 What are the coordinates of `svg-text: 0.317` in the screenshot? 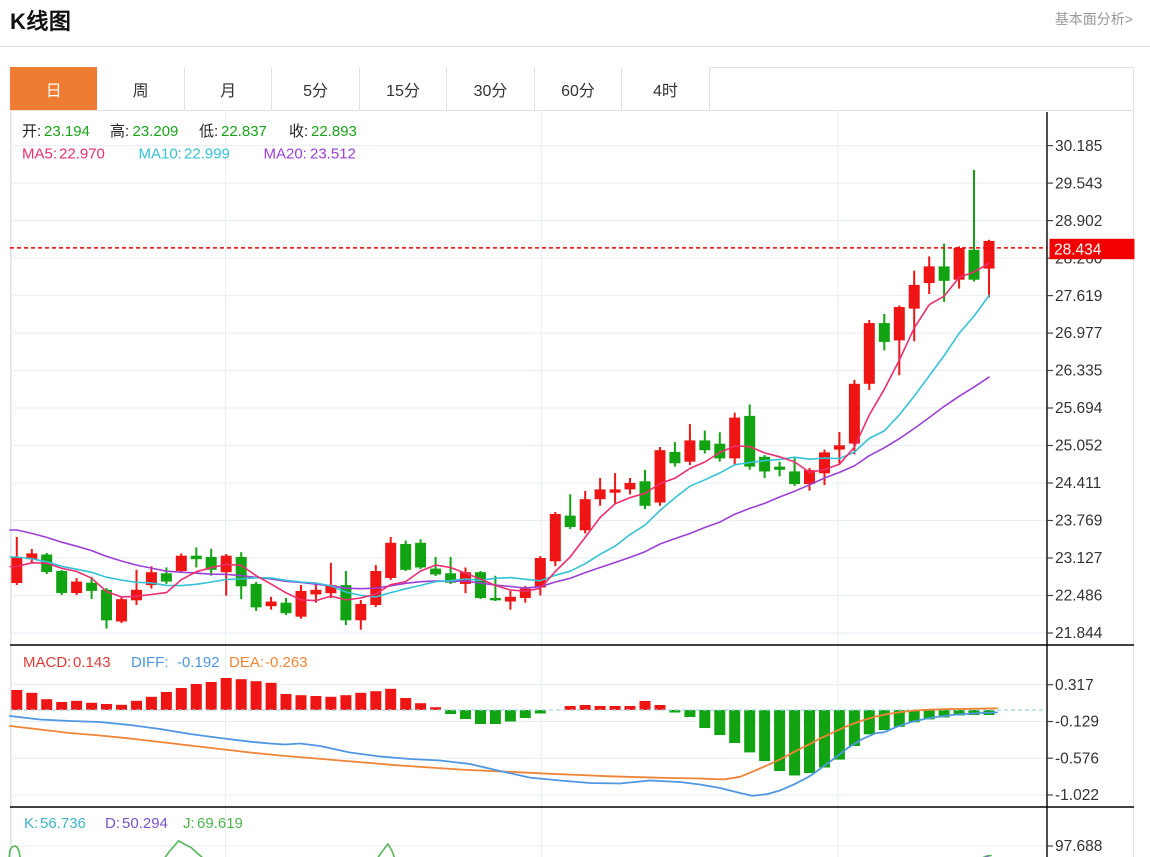 It's located at (1074, 685).